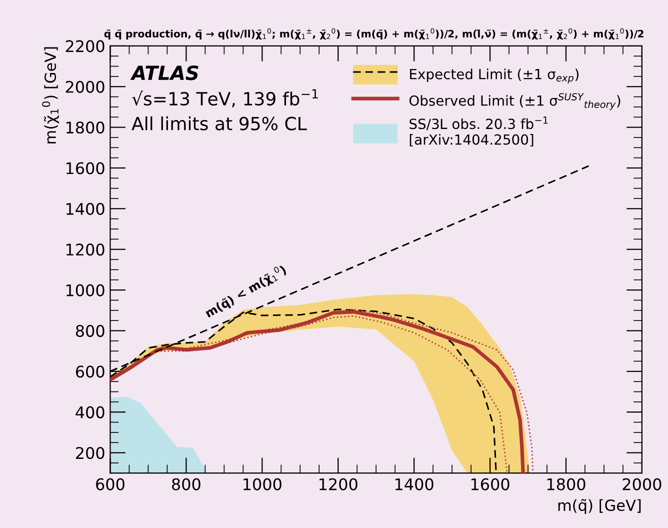  What do you see at coordinates (85, 250) in the screenshot?
I see `y-tick-label: 1200` at bounding box center [85, 250].